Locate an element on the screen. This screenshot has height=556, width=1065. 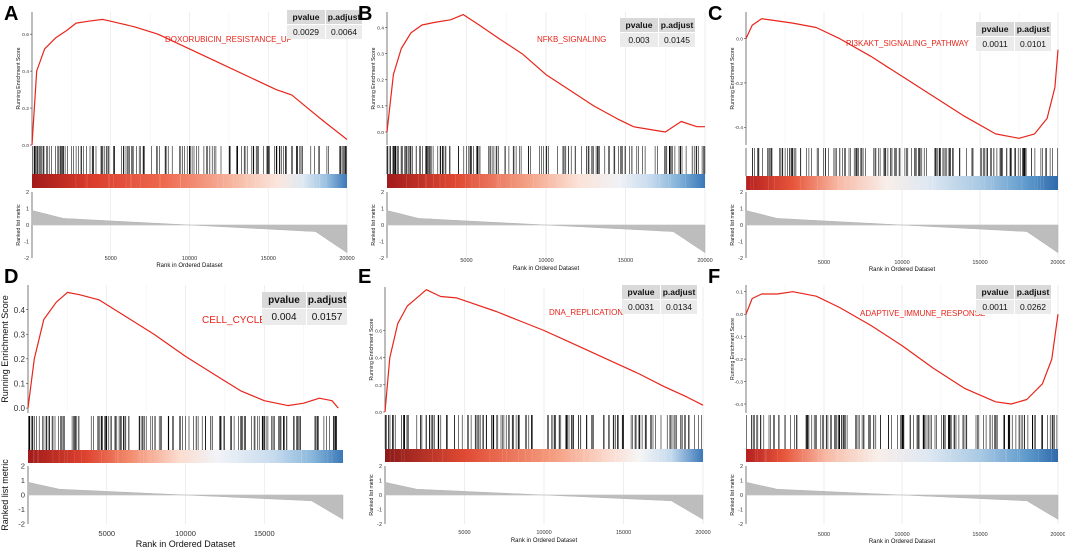
pvalue-value: 0.0011 is located at coordinates (995, 307).